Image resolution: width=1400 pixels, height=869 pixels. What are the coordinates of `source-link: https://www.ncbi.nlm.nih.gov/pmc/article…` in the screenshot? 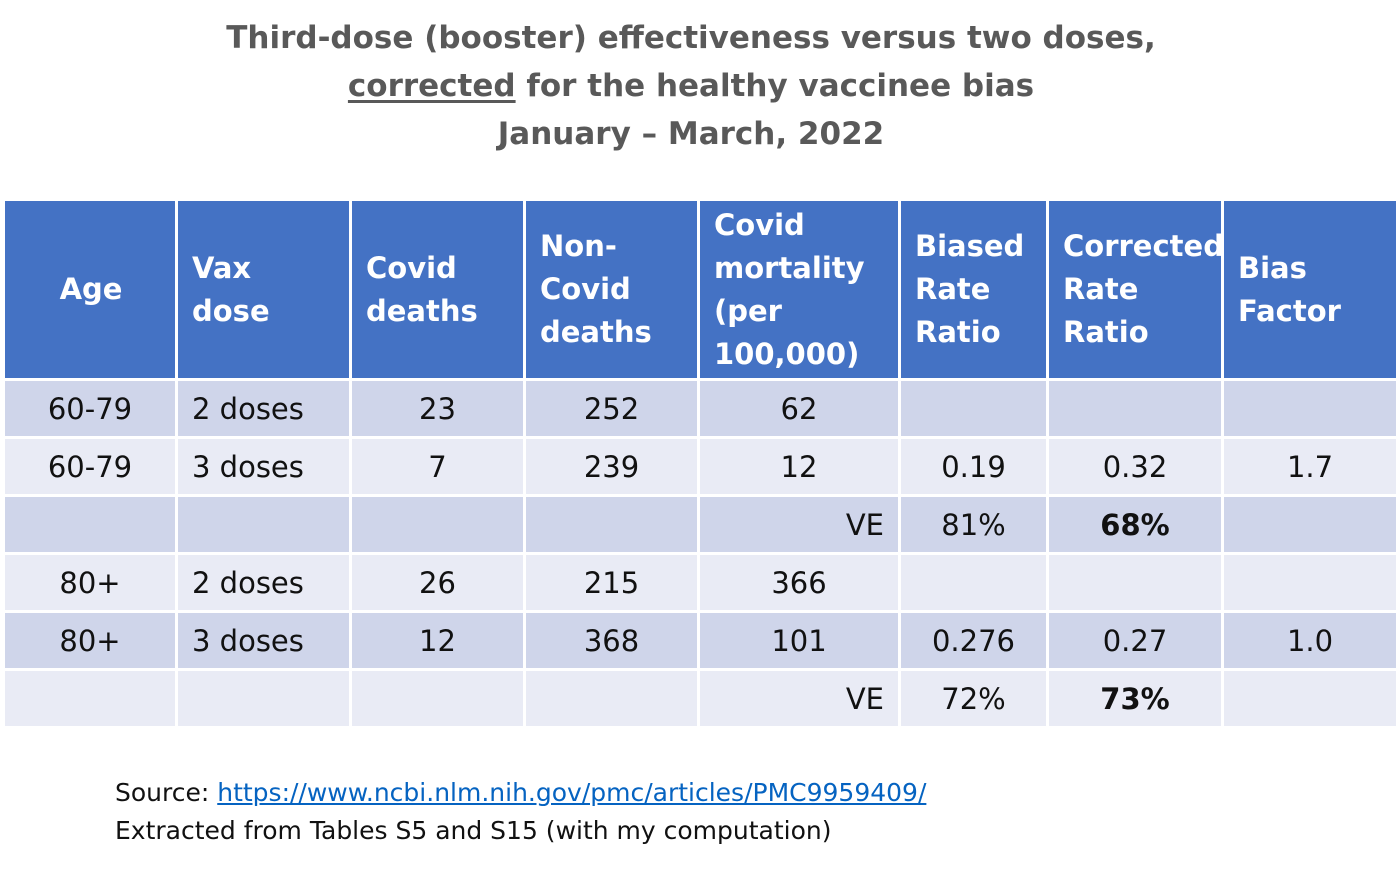 It's located at (572, 792).